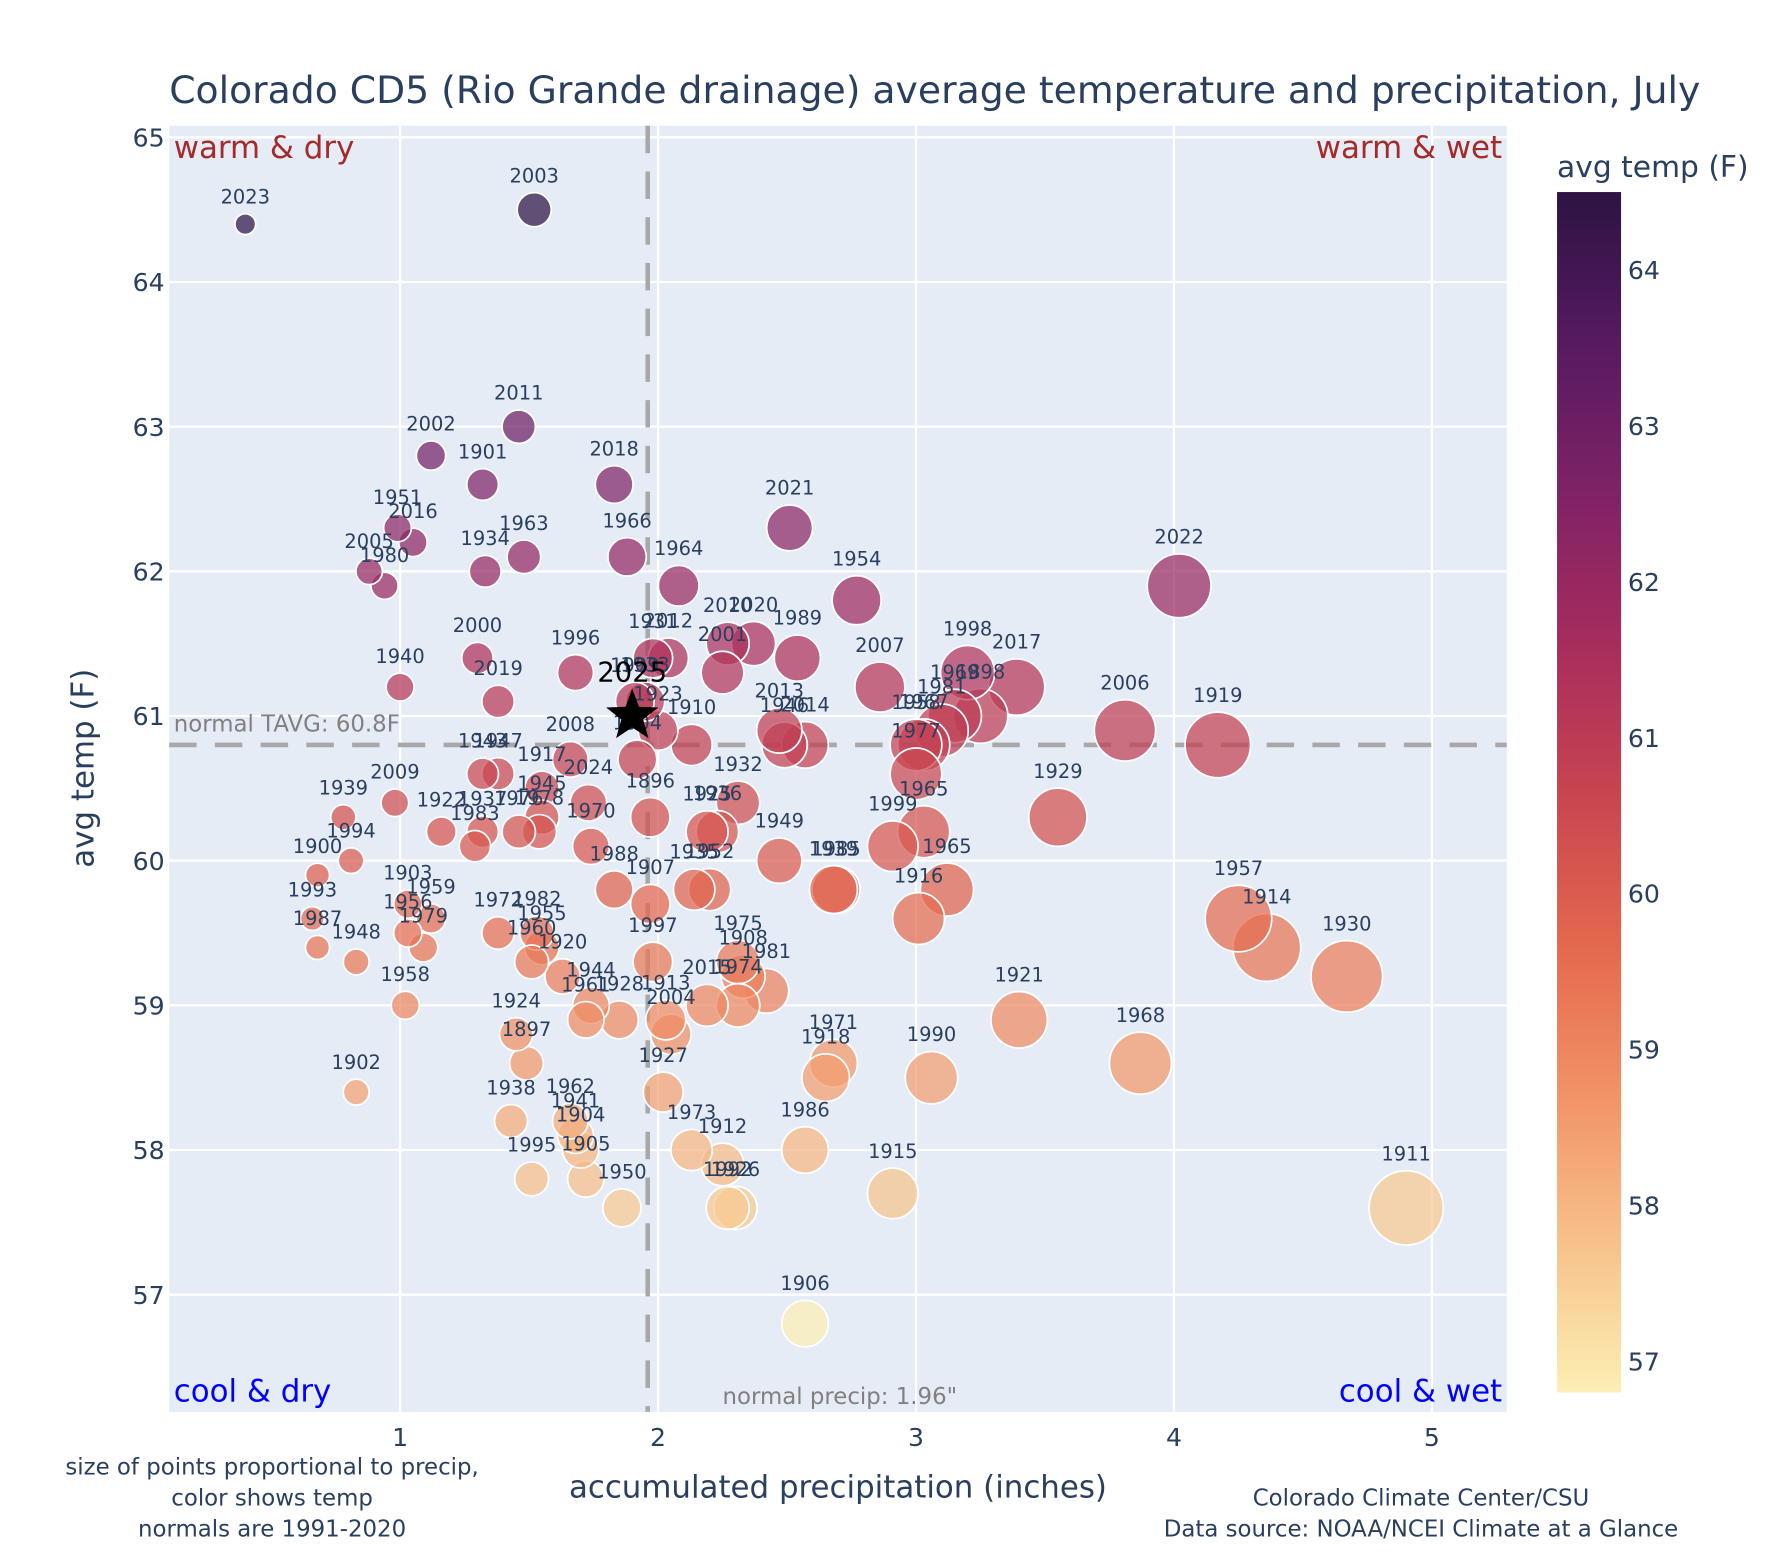  Describe the element at coordinates (931, 1034) in the screenshot. I see `point-label: 1990` at that location.